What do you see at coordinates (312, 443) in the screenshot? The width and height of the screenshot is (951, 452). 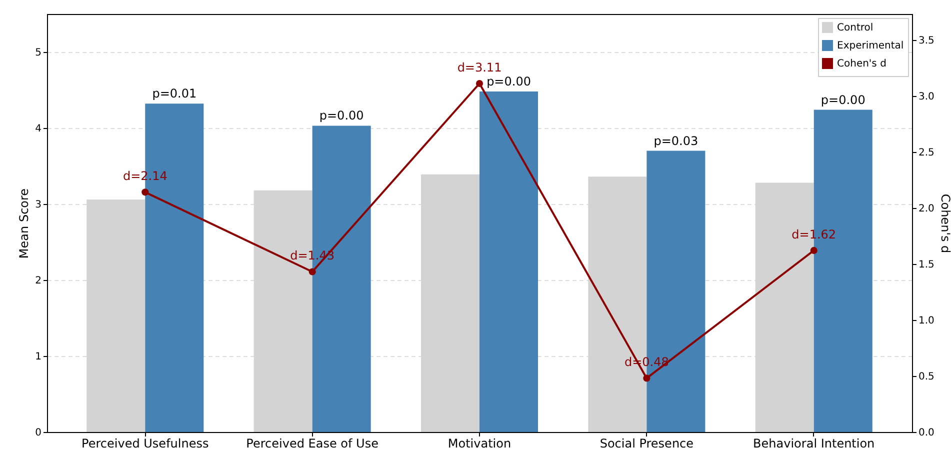 I see `x-tick-label: Perceived Ease of Use` at bounding box center [312, 443].